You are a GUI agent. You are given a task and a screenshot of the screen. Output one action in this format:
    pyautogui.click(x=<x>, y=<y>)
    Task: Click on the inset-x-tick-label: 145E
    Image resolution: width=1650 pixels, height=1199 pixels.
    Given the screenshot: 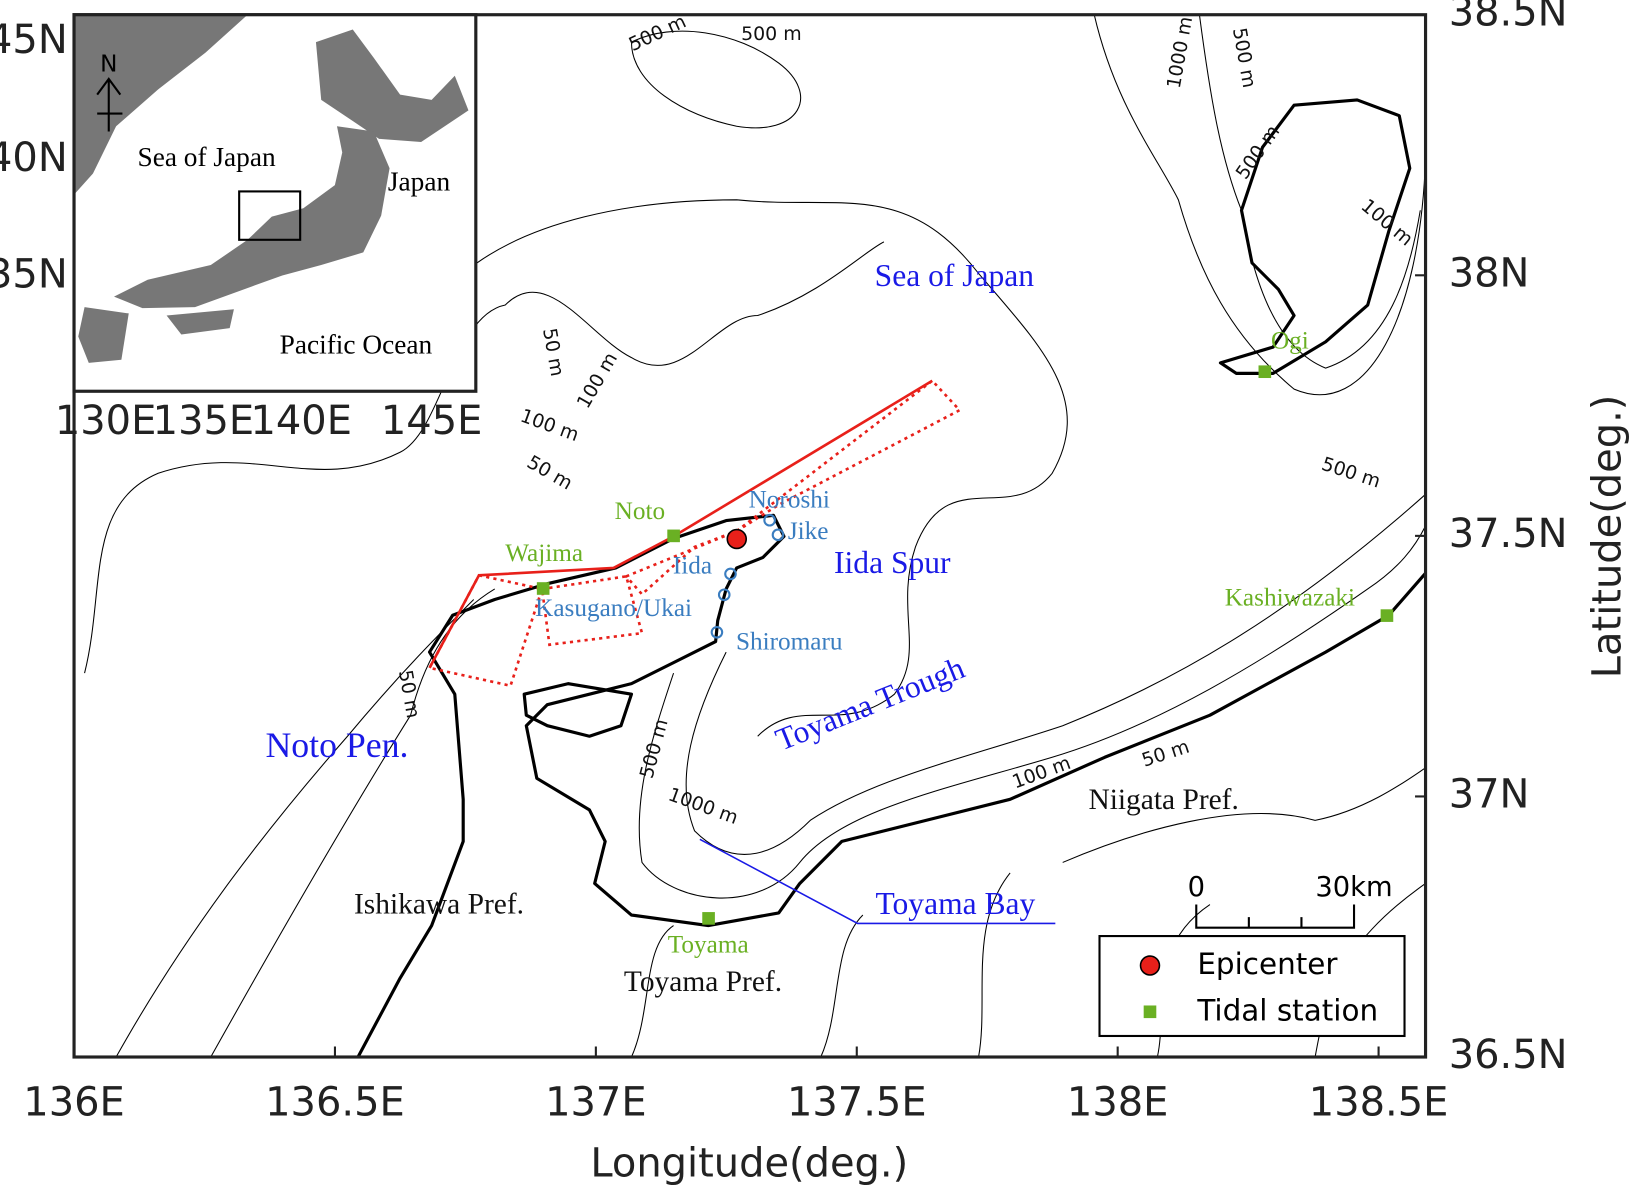 What is the action you would take?
    pyautogui.click(x=432, y=421)
    